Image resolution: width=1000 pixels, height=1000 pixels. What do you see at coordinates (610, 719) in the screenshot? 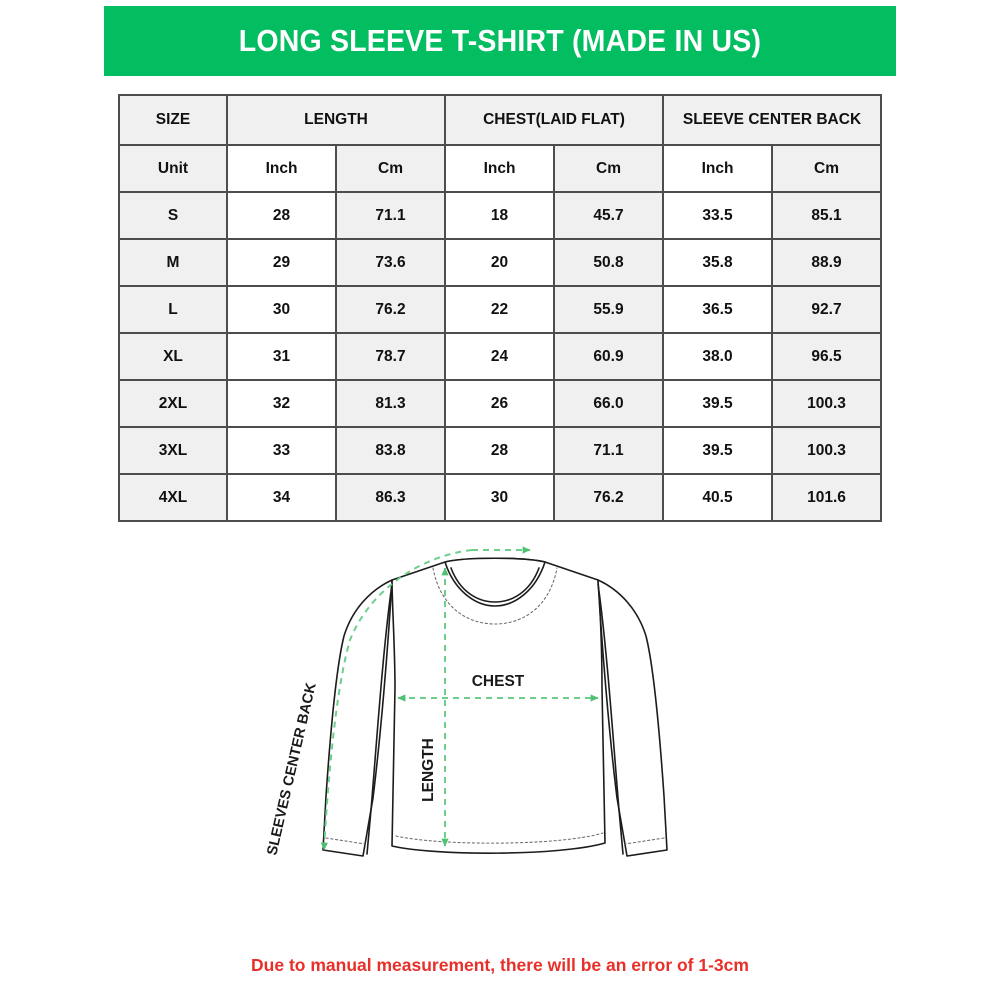
I see `right-sleeve-seam` at bounding box center [610, 719].